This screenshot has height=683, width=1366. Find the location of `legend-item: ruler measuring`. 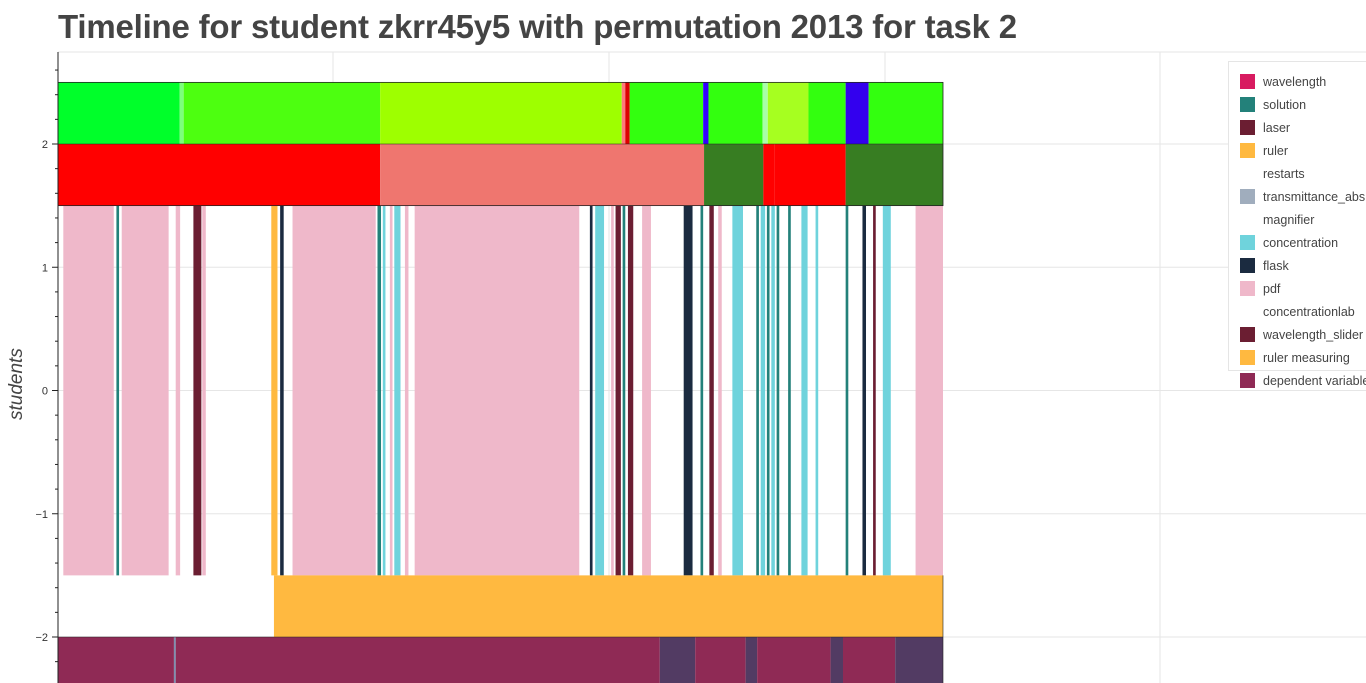

legend-item: ruler measuring is located at coordinates (1297, 357).